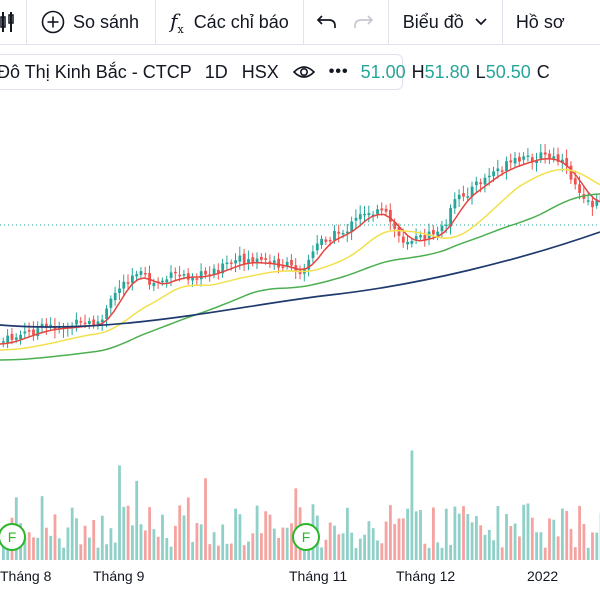  What do you see at coordinates (216, 71) in the screenshot?
I see `interval-label: 1D` at bounding box center [216, 71].